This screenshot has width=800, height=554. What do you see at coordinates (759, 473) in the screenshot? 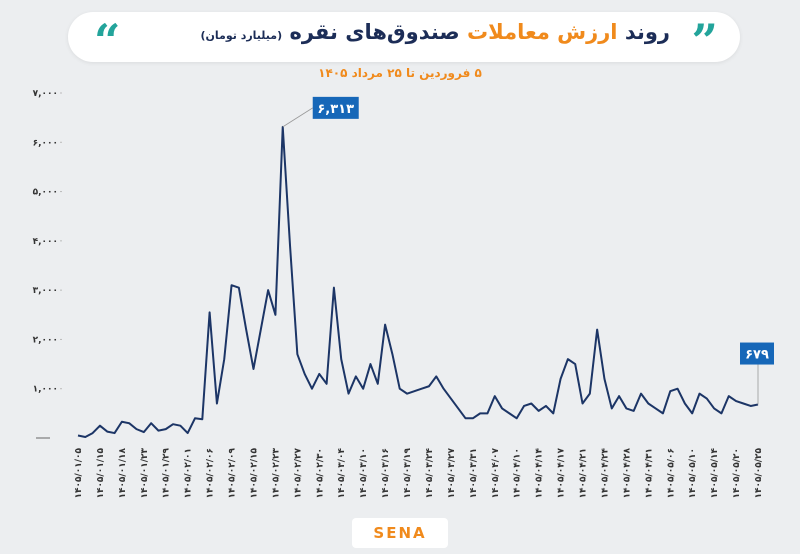
I see `x-tick-label: ۱۴۰۵/۰۵/۲۵` at bounding box center [759, 473].